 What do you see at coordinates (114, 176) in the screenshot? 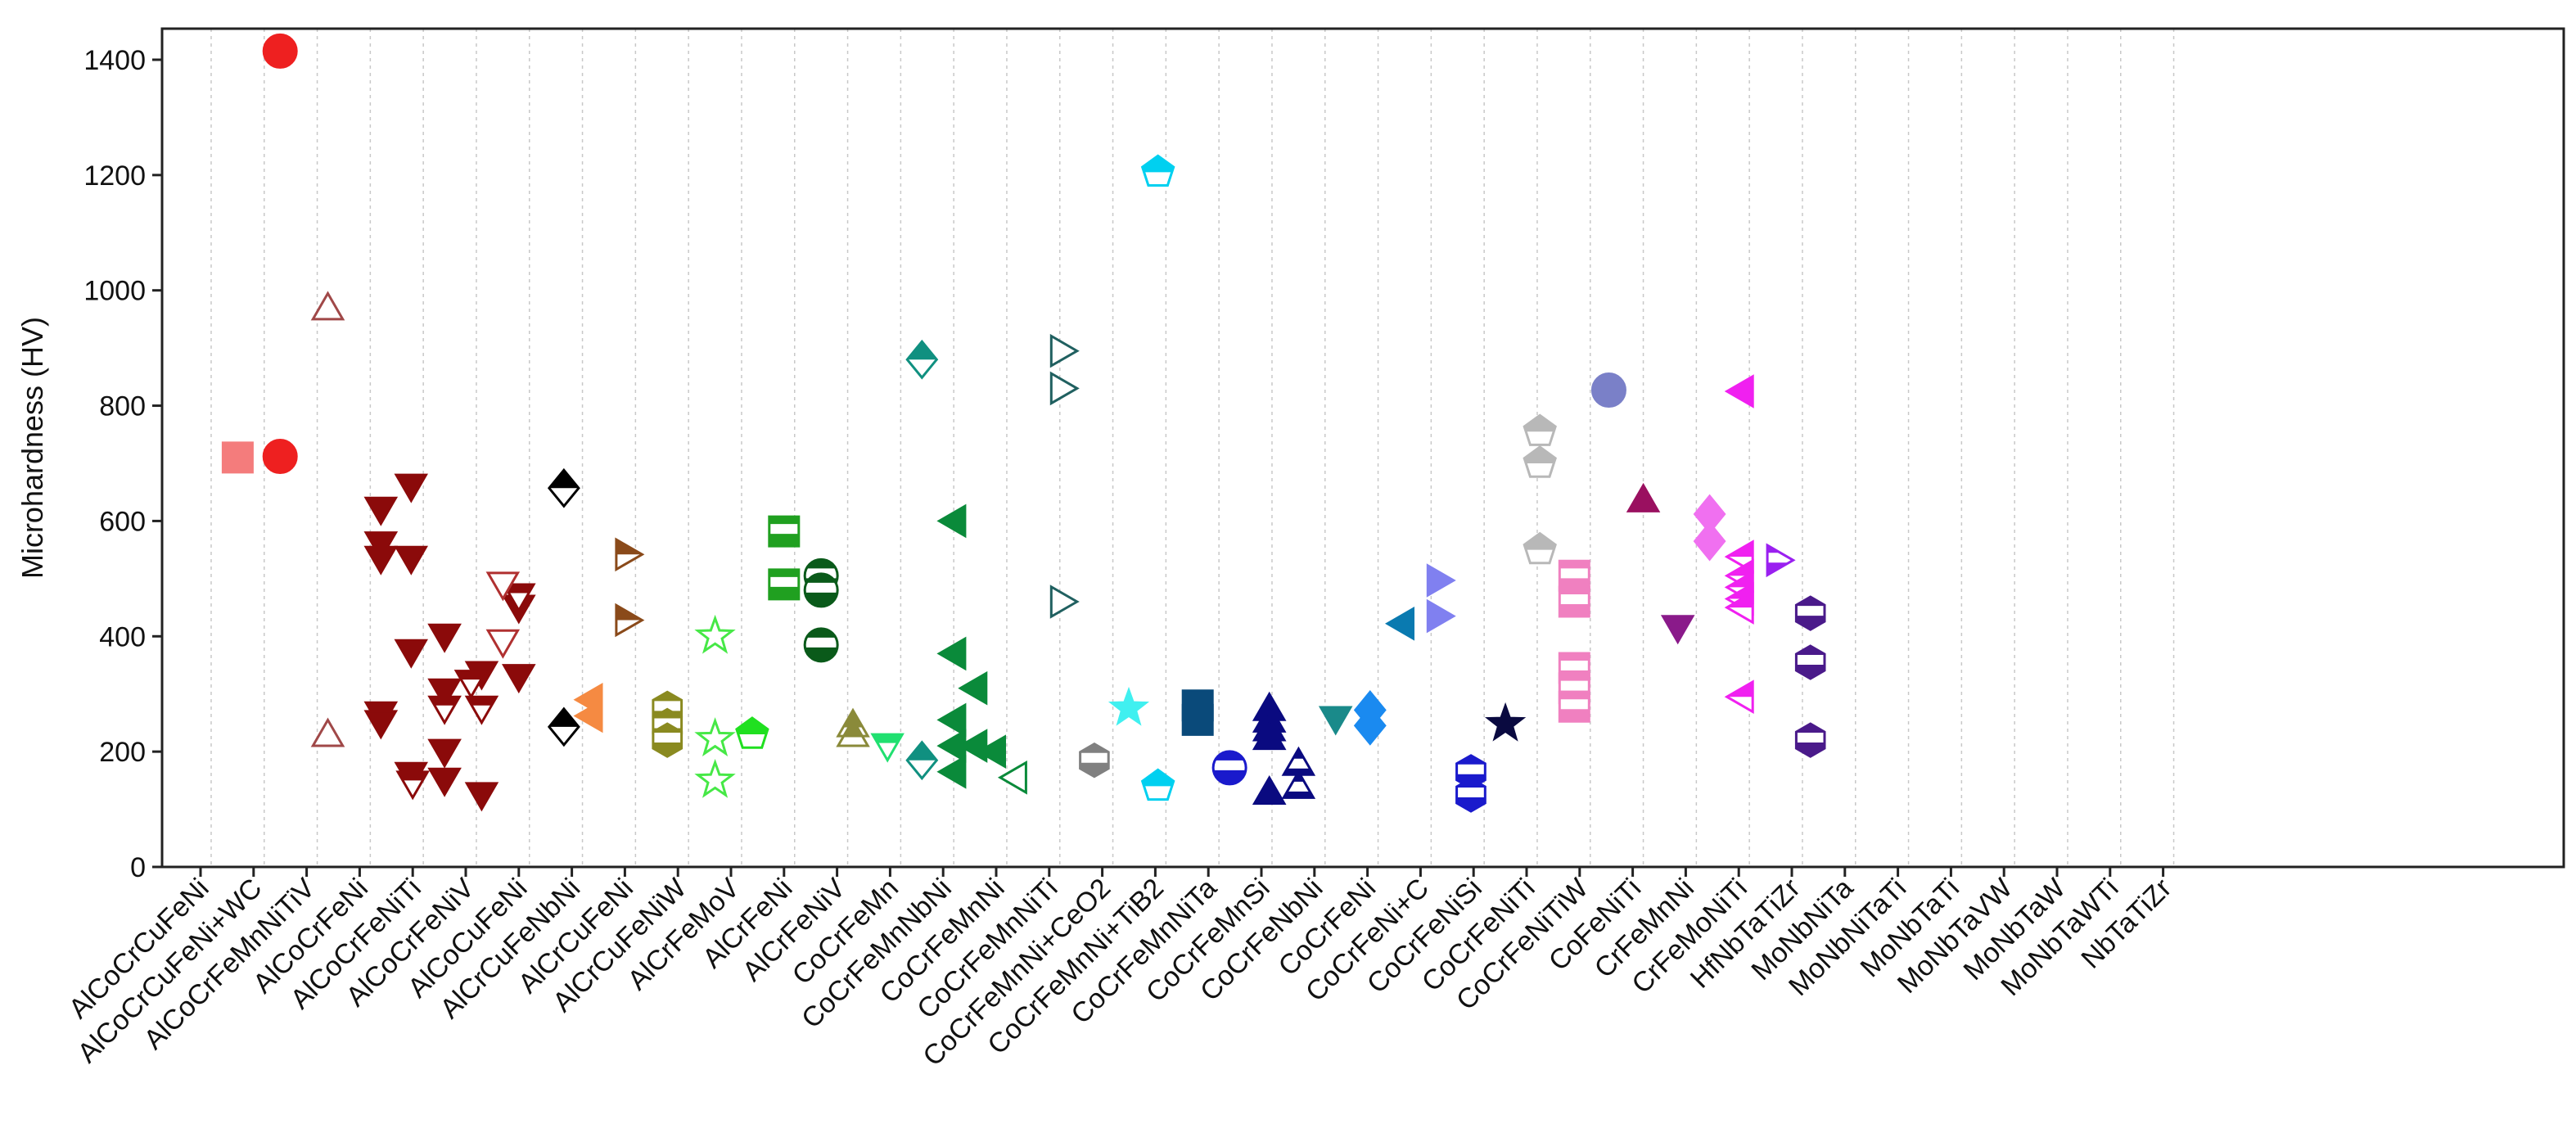
I see `y-tick-label: 1200` at bounding box center [114, 176].